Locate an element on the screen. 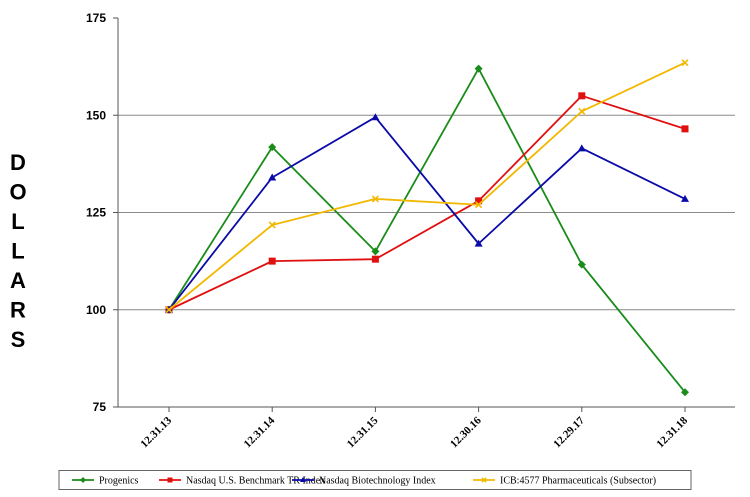 The width and height of the screenshot is (750, 497). legend-label: Nasdaq Biotechnology Index is located at coordinates (377, 481).